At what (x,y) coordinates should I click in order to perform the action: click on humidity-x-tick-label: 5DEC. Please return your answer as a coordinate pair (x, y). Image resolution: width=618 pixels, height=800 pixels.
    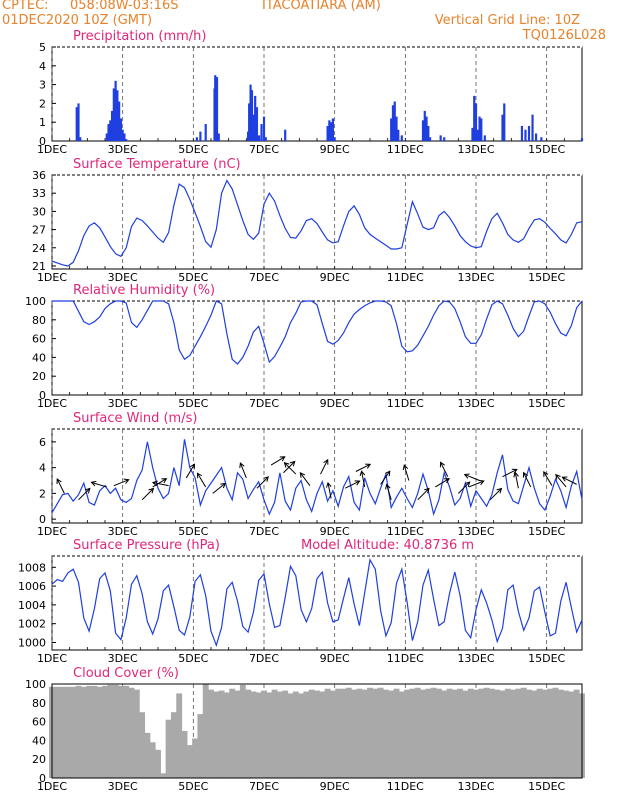
    Looking at the image, I should click on (193, 403).